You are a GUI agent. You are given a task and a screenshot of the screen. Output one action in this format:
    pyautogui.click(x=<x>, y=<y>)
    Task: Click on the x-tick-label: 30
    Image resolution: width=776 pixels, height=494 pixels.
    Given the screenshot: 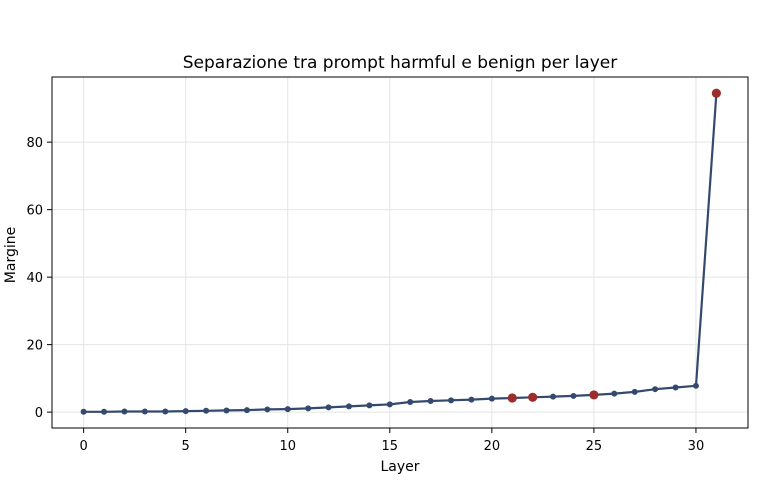 What is the action you would take?
    pyautogui.click(x=696, y=446)
    